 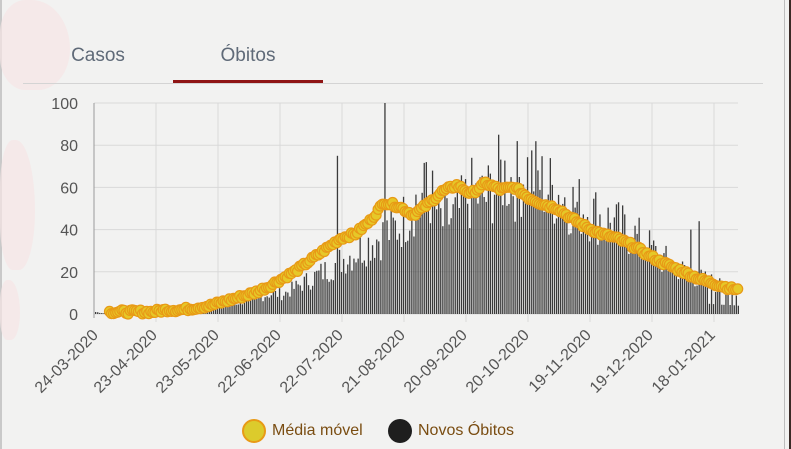 I want to click on tab-divider, so click(x=393, y=83).